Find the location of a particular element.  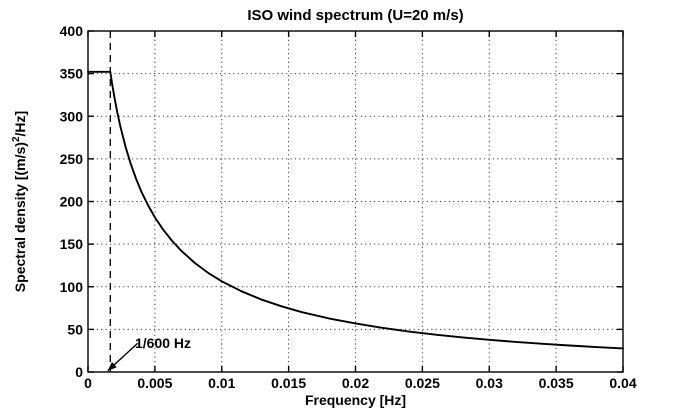

y-tick-label: 350 is located at coordinates (72, 74).